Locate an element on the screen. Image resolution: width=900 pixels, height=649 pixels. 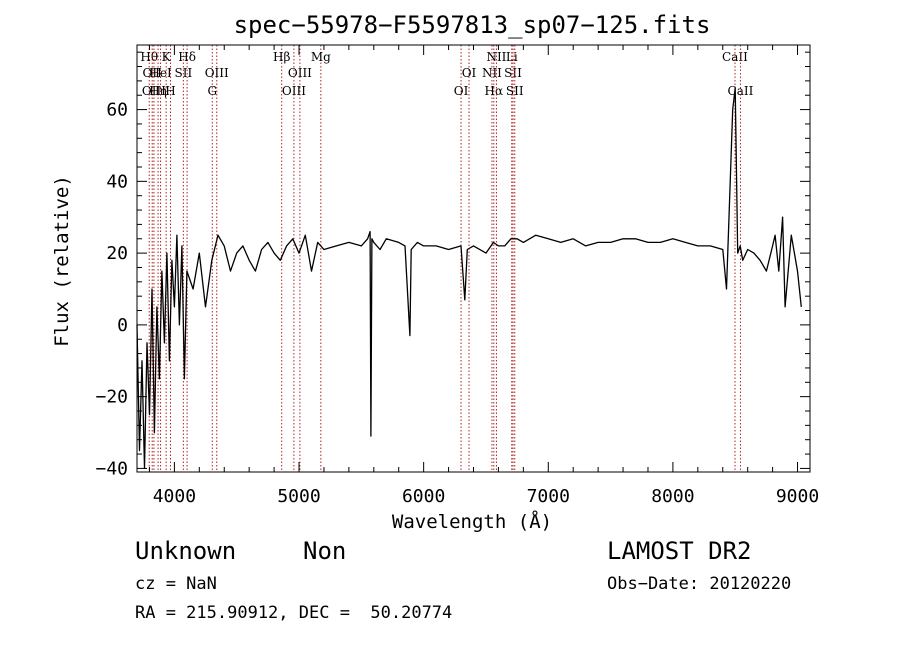
y-tick-label: 20 is located at coordinates (117, 253).